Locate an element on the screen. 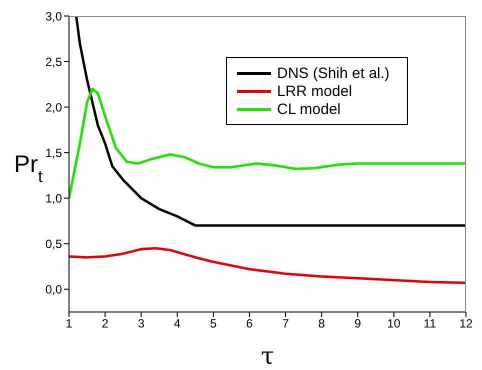  x-tick-label: 11 is located at coordinates (430, 323).